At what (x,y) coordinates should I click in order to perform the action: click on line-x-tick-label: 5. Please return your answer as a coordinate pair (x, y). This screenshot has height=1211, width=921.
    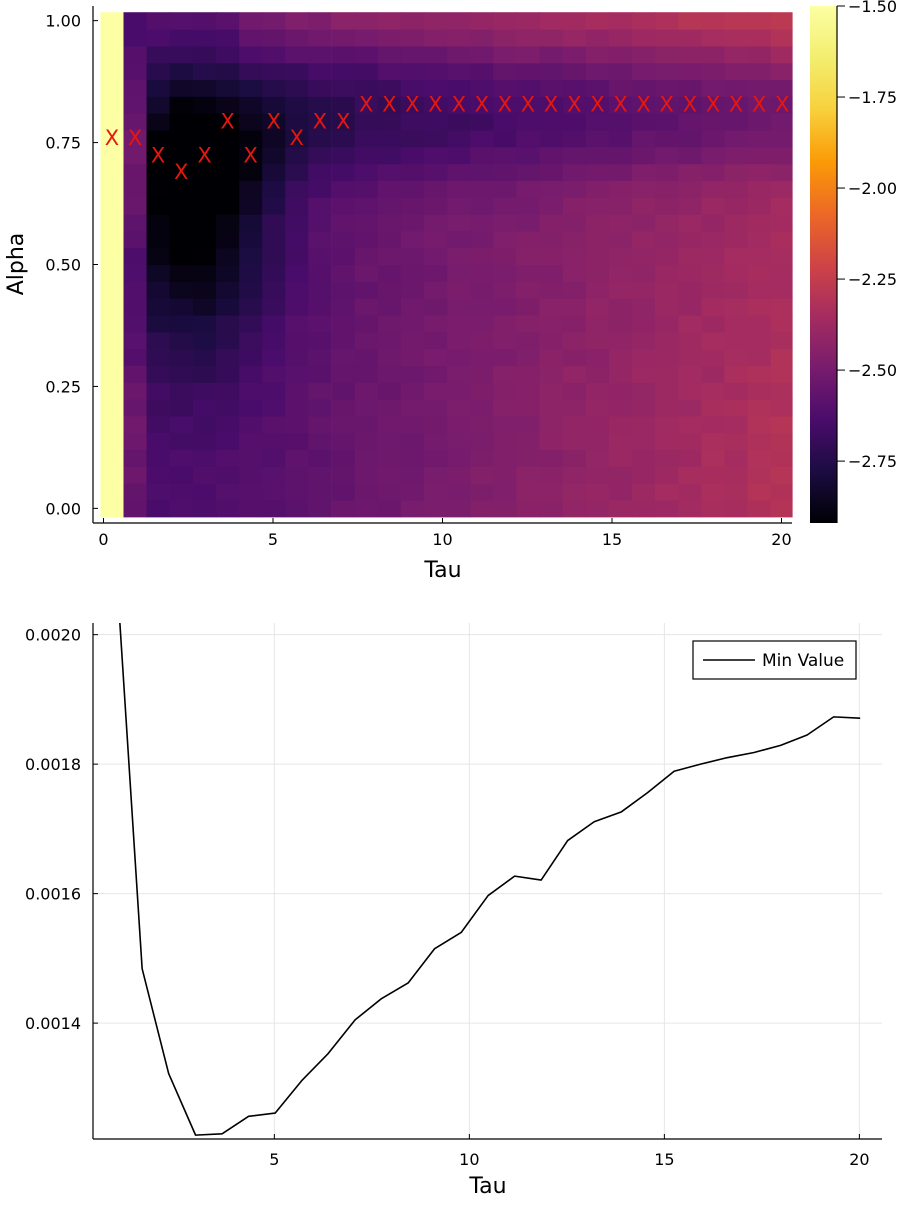
    Looking at the image, I should click on (274, 1159).